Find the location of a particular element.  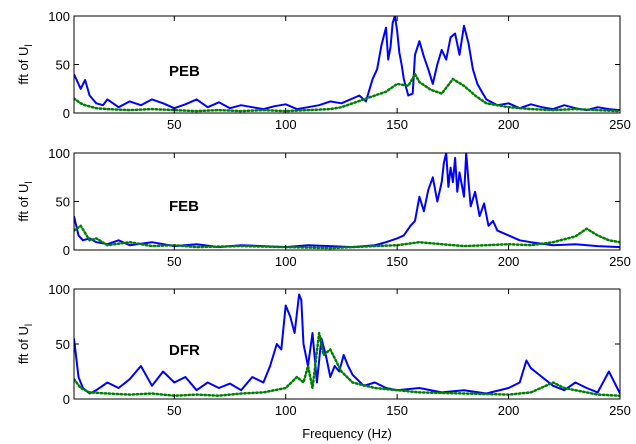

panel-label: PEB is located at coordinates (184, 71).